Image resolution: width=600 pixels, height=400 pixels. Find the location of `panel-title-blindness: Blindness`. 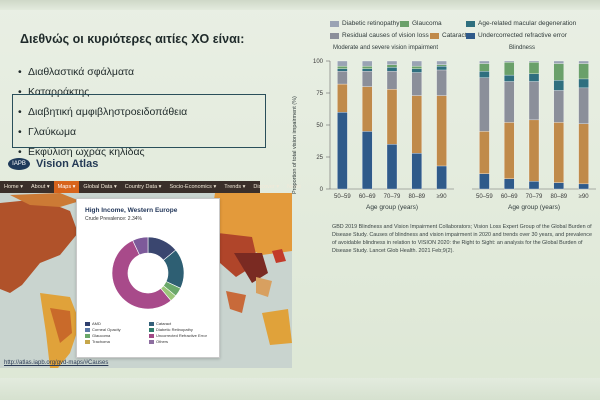

panel-title-blindness: Blindness is located at coordinates (522, 48).